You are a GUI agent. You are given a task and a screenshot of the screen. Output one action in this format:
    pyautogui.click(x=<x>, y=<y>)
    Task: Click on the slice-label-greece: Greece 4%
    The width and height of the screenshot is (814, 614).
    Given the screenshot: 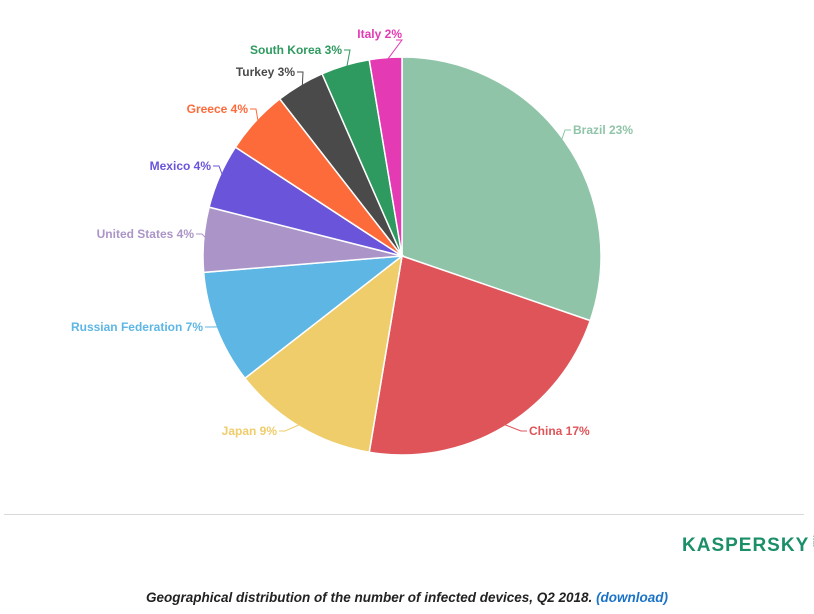 What is the action you would take?
    pyautogui.click(x=218, y=109)
    